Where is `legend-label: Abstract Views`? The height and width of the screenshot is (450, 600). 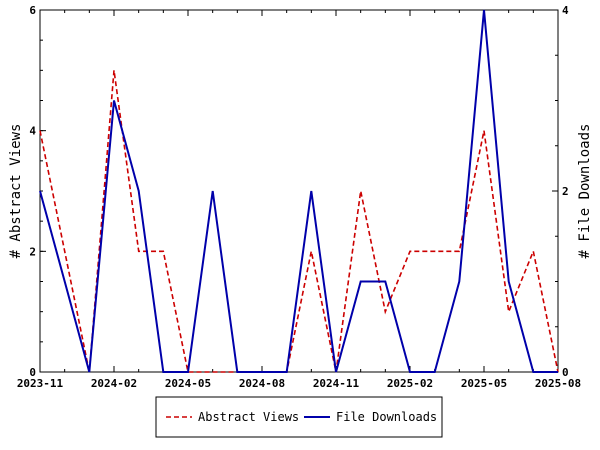
legend-label: Abstract Views is located at coordinates (248, 417).